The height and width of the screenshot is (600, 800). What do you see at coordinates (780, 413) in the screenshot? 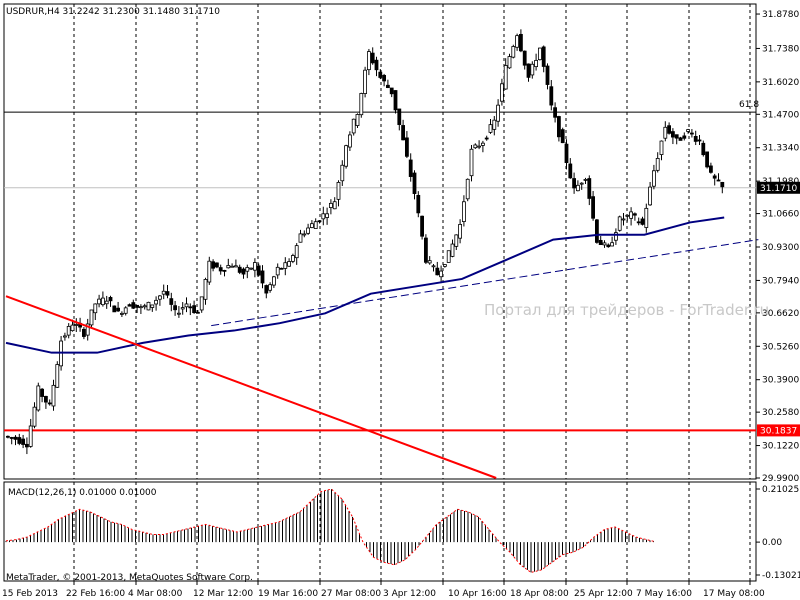
I see `y-tick-label: 30.2580` at bounding box center [780, 413].